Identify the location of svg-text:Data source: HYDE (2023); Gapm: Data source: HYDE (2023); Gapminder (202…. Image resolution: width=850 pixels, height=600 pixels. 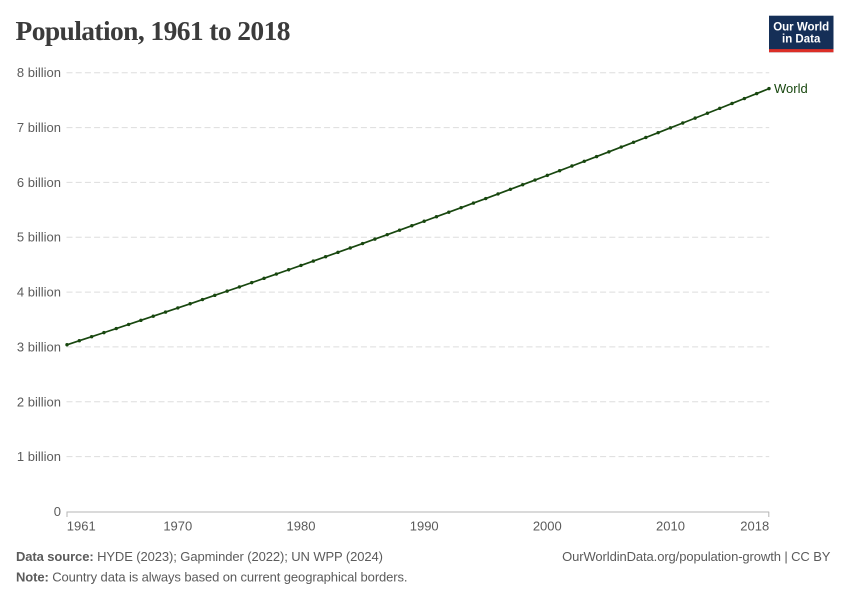
(199, 556).